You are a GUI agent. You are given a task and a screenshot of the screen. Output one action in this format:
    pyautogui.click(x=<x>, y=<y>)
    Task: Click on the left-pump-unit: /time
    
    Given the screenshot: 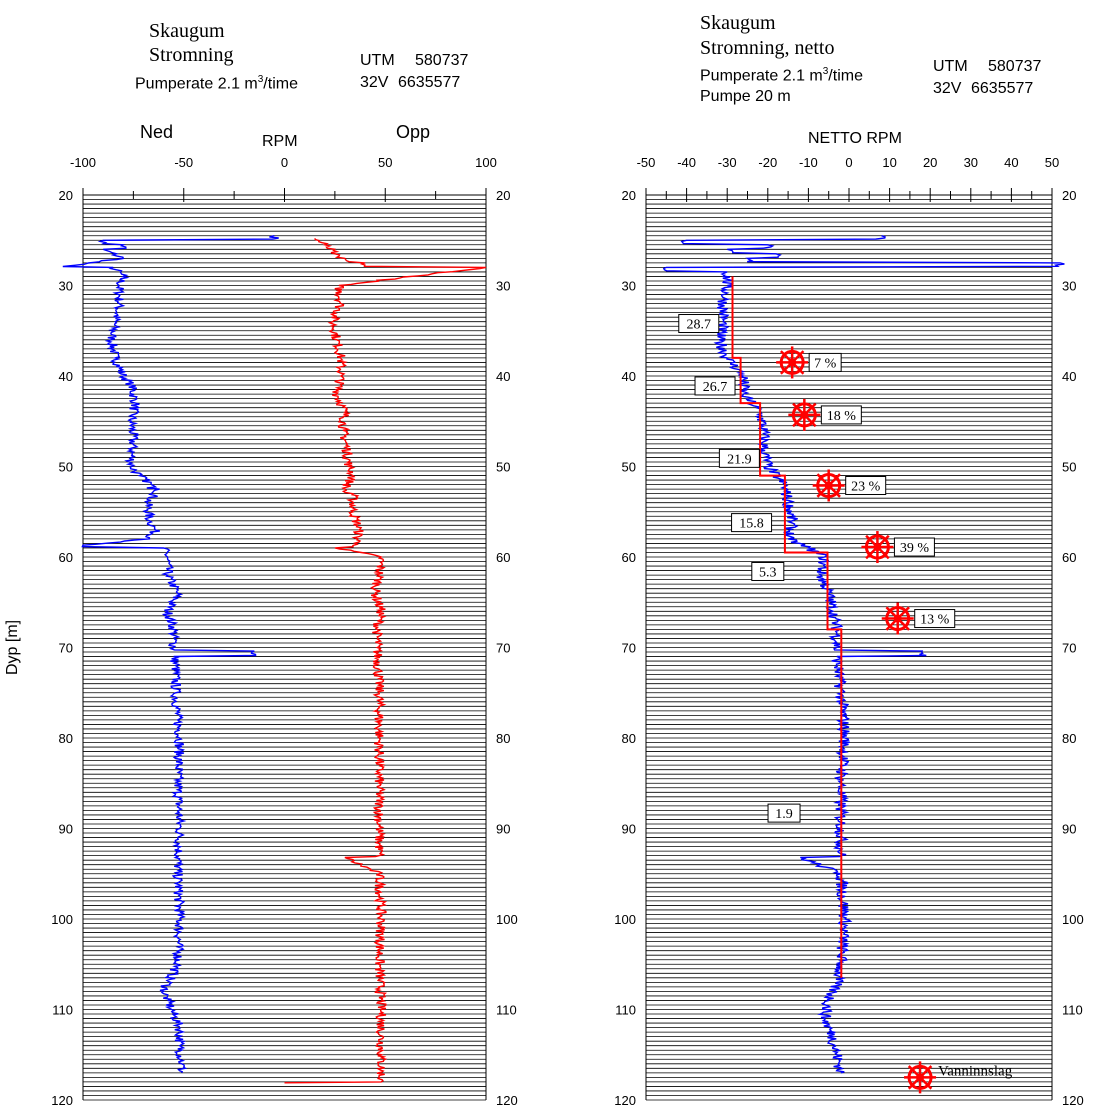 What is the action you would take?
    pyautogui.click(x=280, y=84)
    